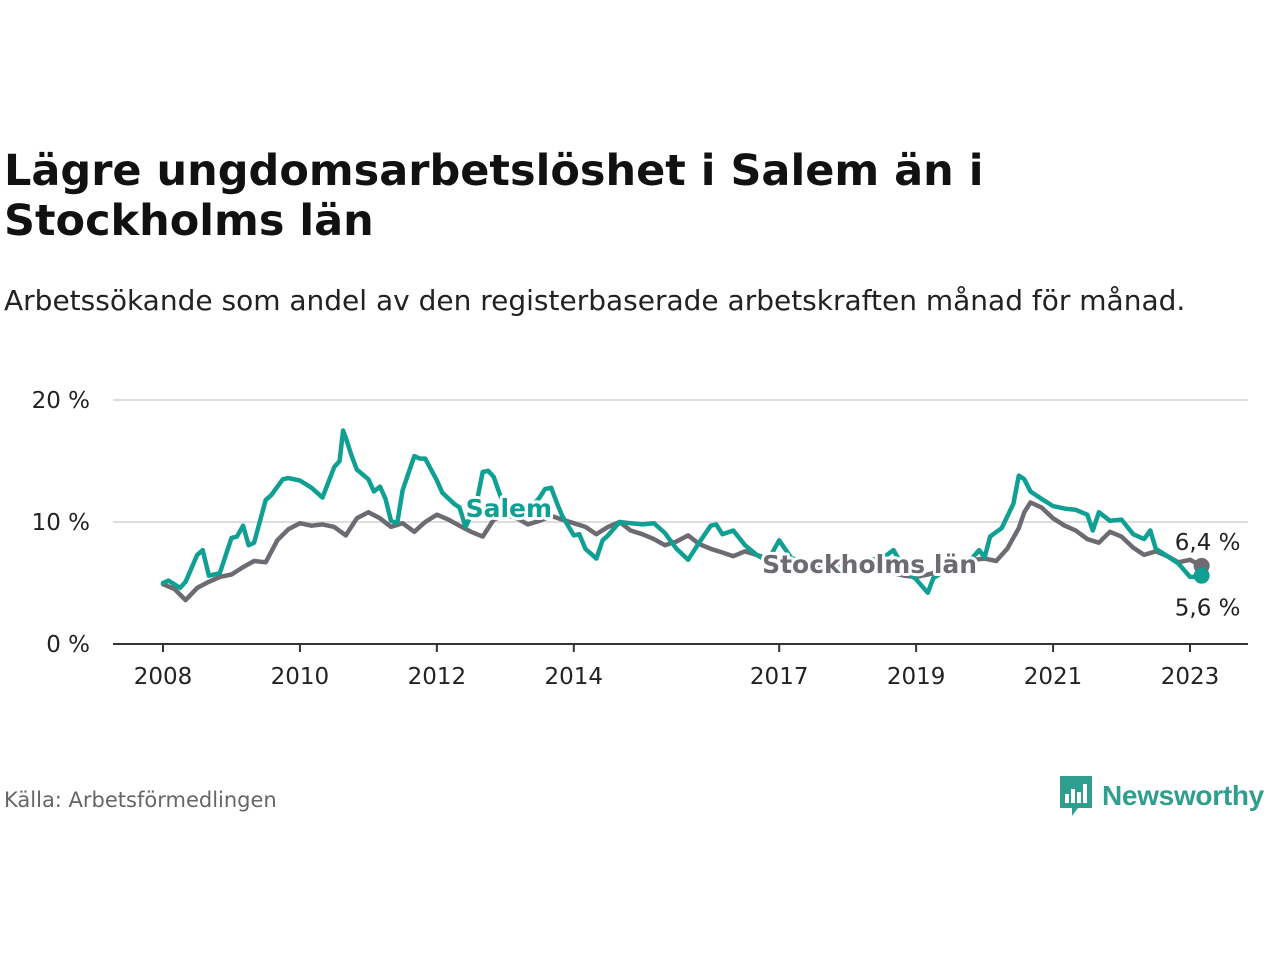 The height and width of the screenshot is (960, 1280). What do you see at coordinates (574, 677) in the screenshot?
I see `x-tick-label: 2014` at bounding box center [574, 677].